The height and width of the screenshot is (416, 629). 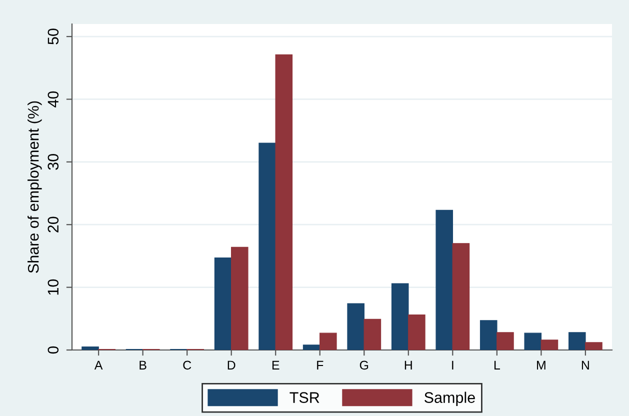 What do you see at coordinates (53, 99) in the screenshot?
I see `y-tick-label: 40` at bounding box center [53, 99].